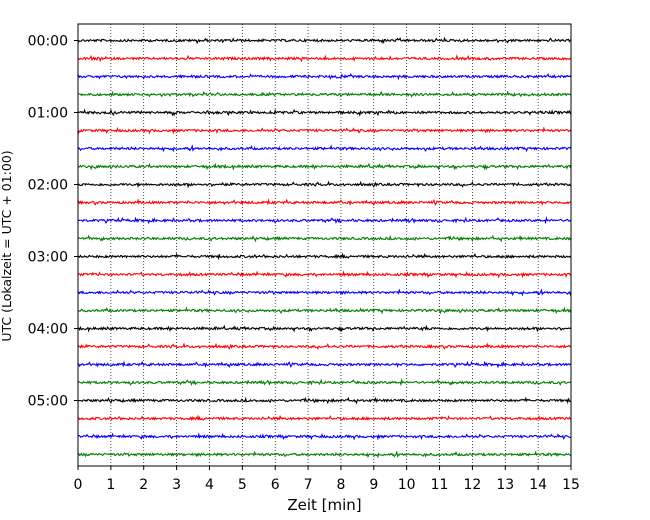  Describe the element at coordinates (209, 485) in the screenshot. I see `x-tick-label: 4` at that location.